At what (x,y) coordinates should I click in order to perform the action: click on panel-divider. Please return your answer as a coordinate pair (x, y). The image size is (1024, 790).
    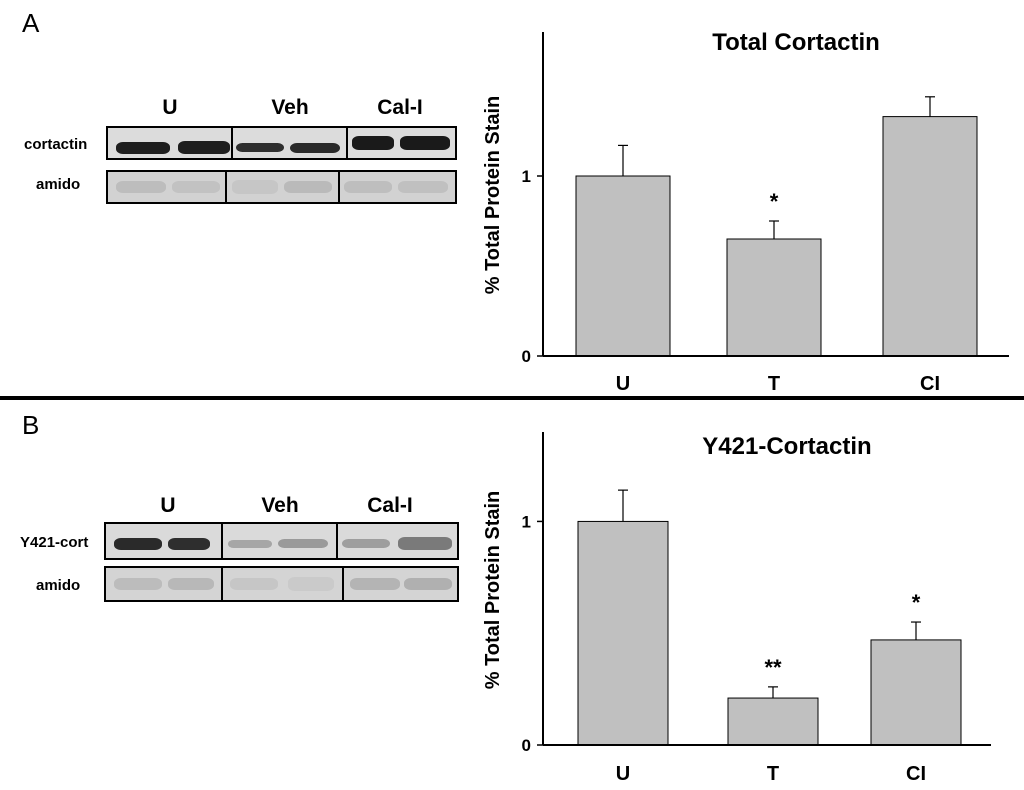
    Looking at the image, I should click on (512, 398).